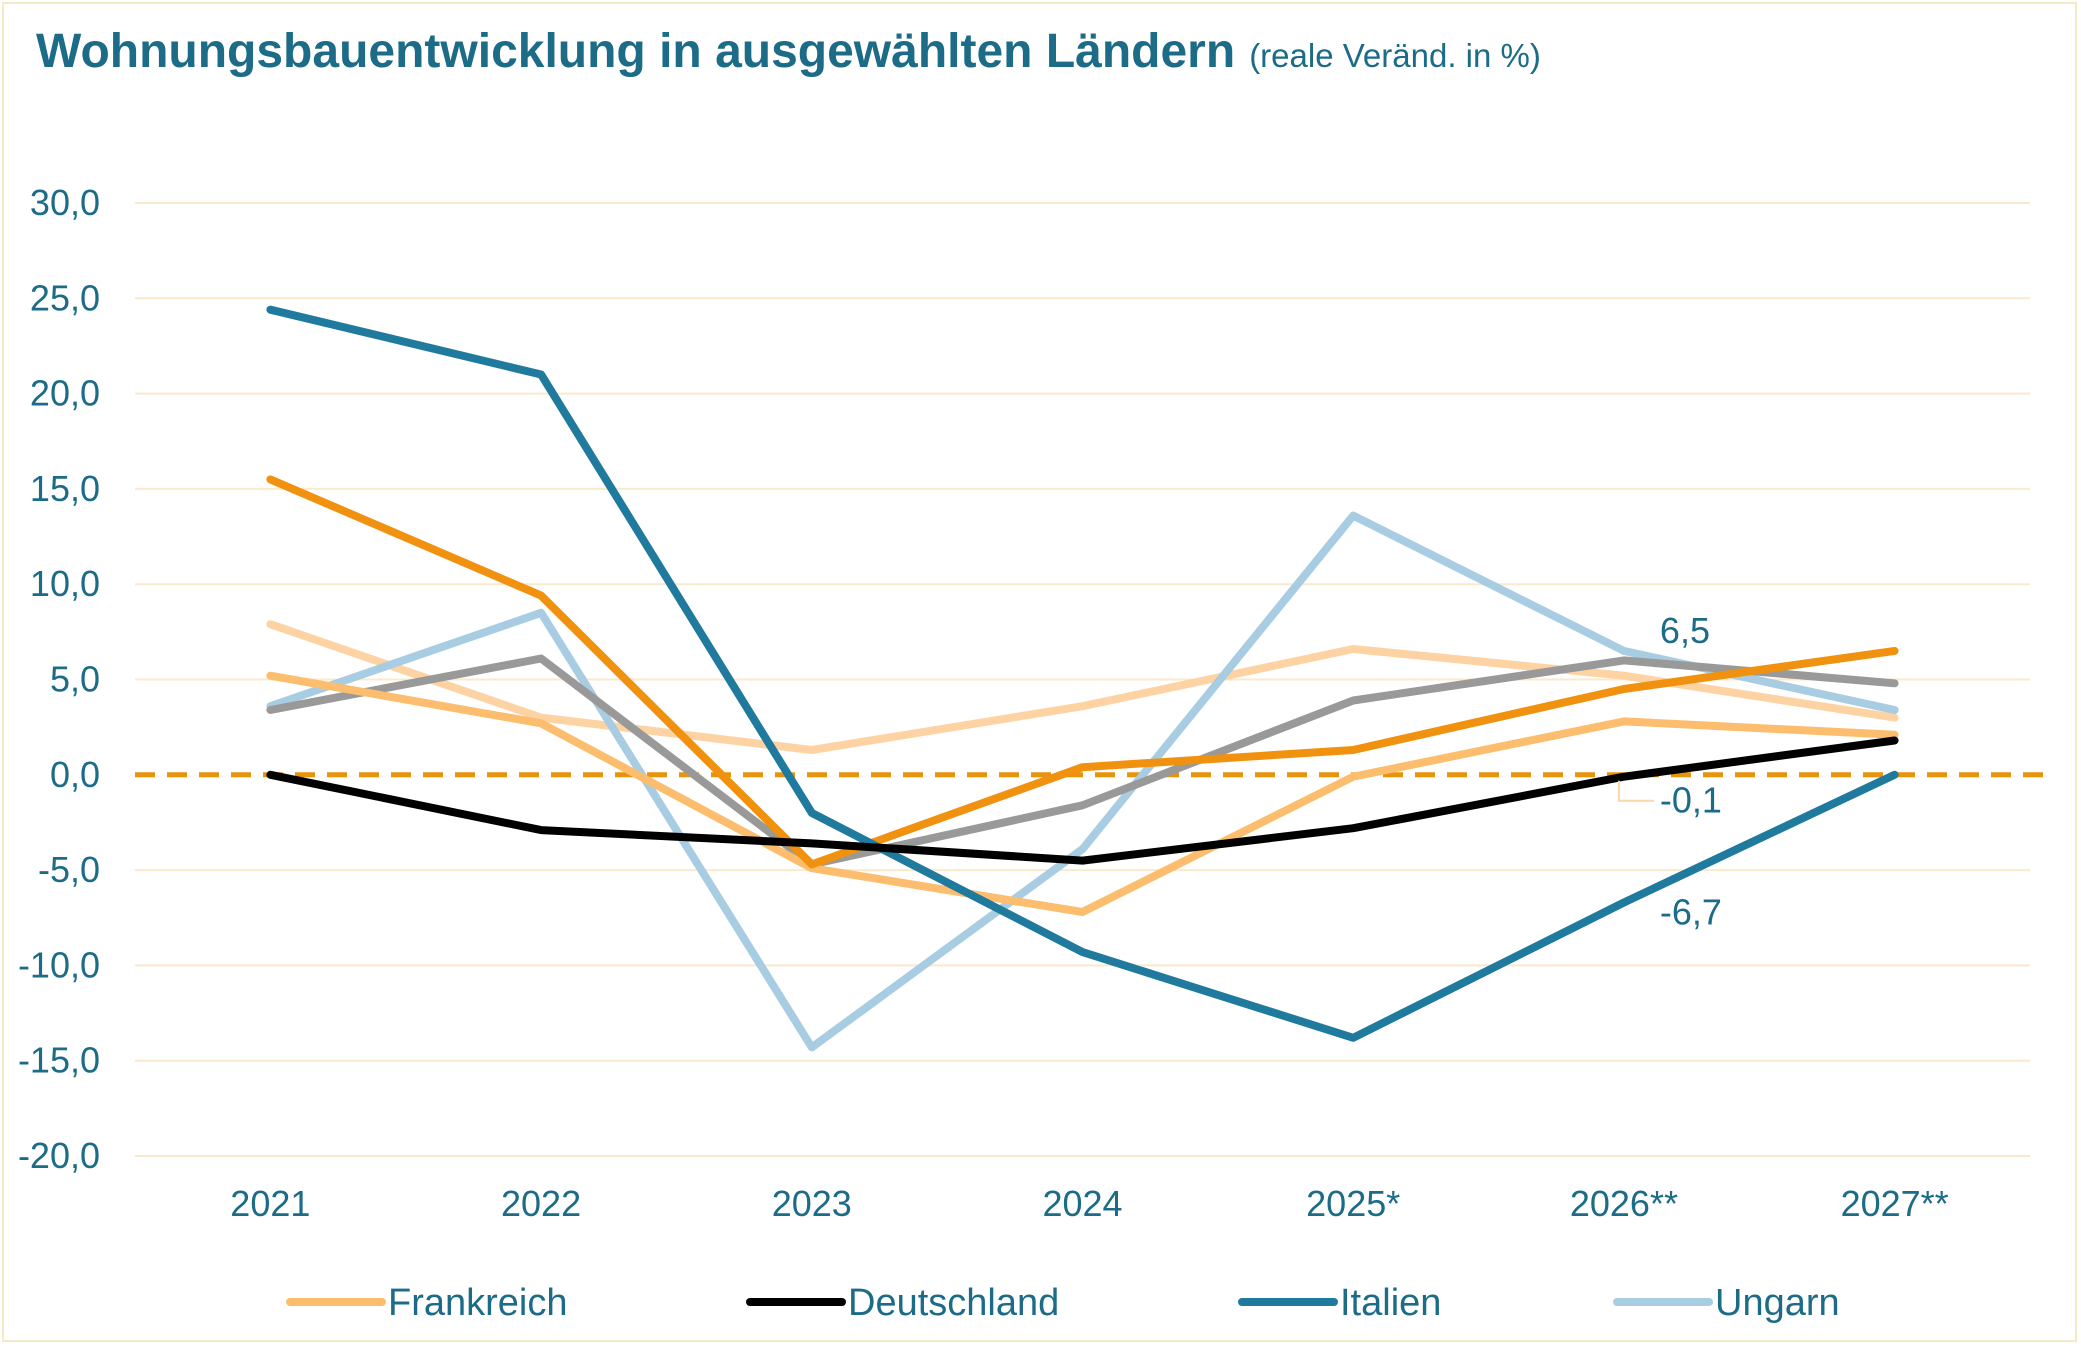 Image resolution: width=2081 pixels, height=1346 pixels. I want to click on data-label: 6,5, so click(1685, 630).